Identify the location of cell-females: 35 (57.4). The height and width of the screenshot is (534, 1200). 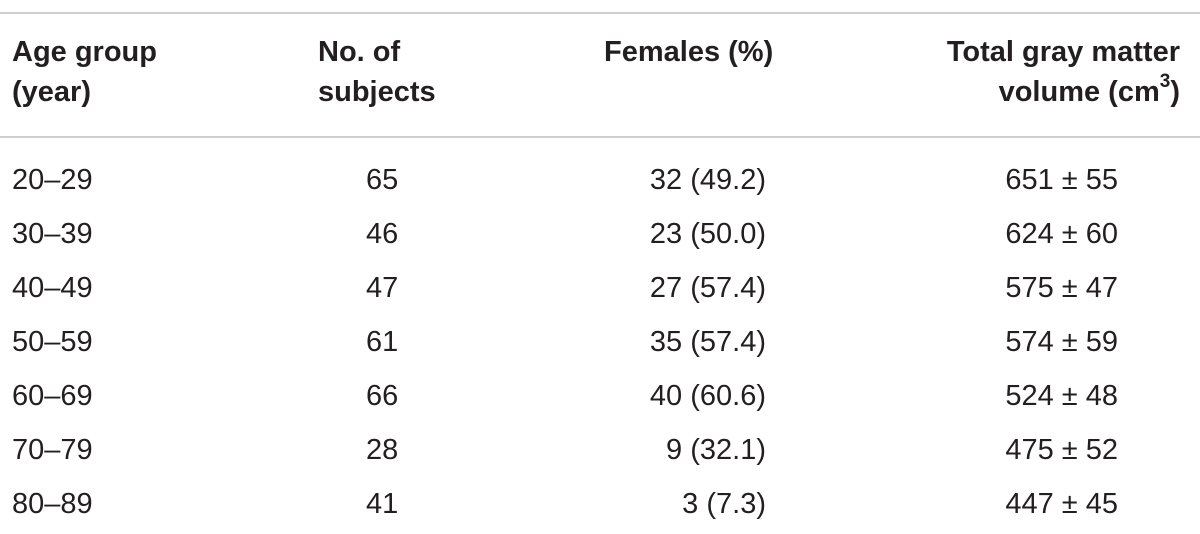
(707, 342).